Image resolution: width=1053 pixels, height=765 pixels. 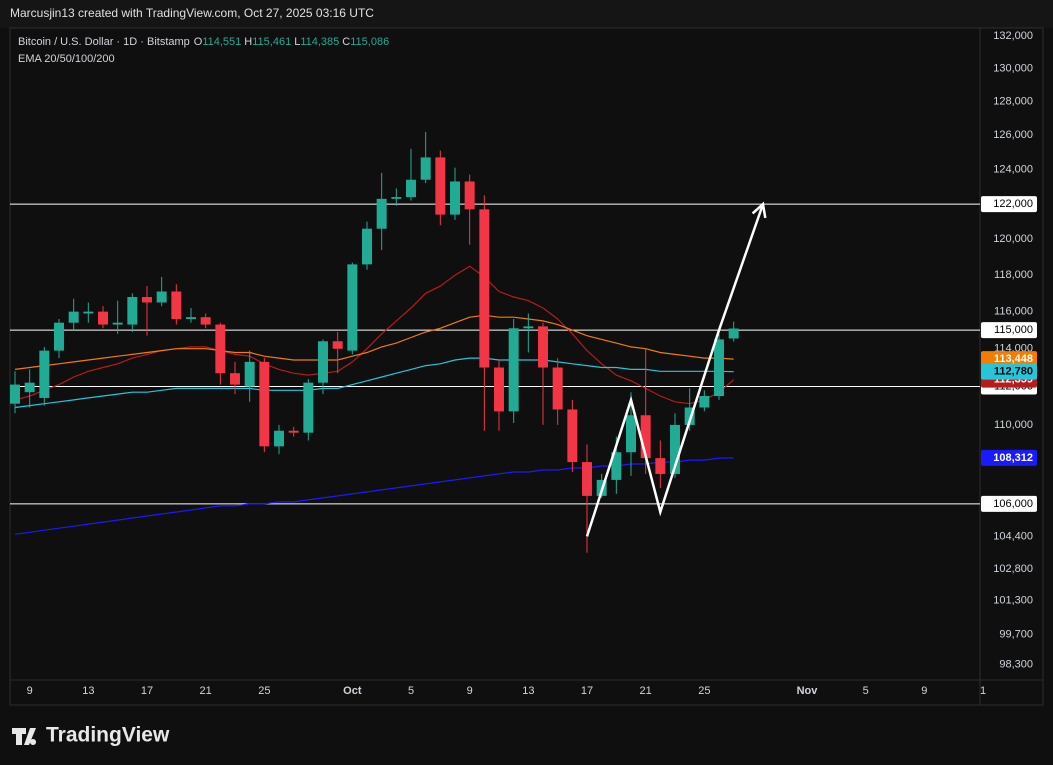 What do you see at coordinates (221, 42) in the screenshot?
I see `ohlc-value: 114,551` at bounding box center [221, 42].